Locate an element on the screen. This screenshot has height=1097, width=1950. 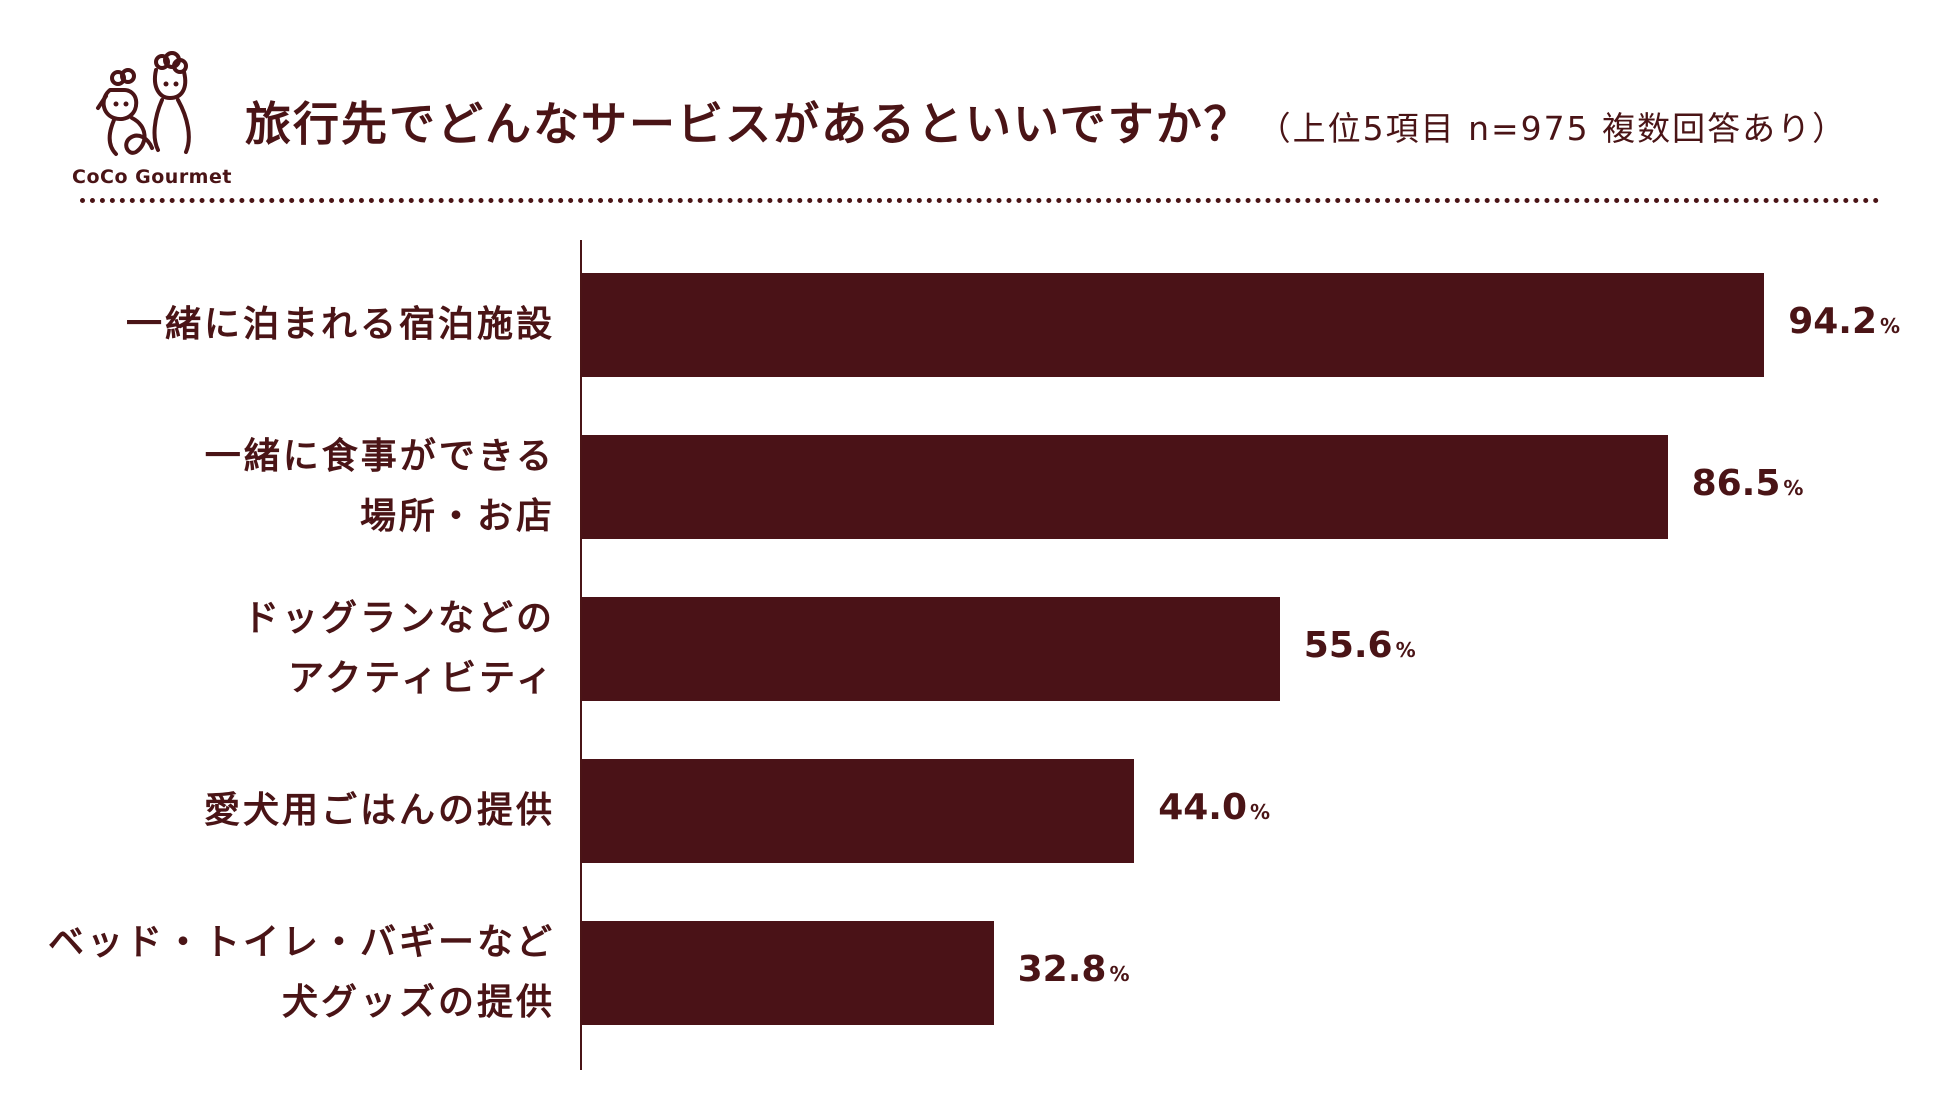
category-label: ドッグランなどのアクティビティ is located at coordinates (399, 649).